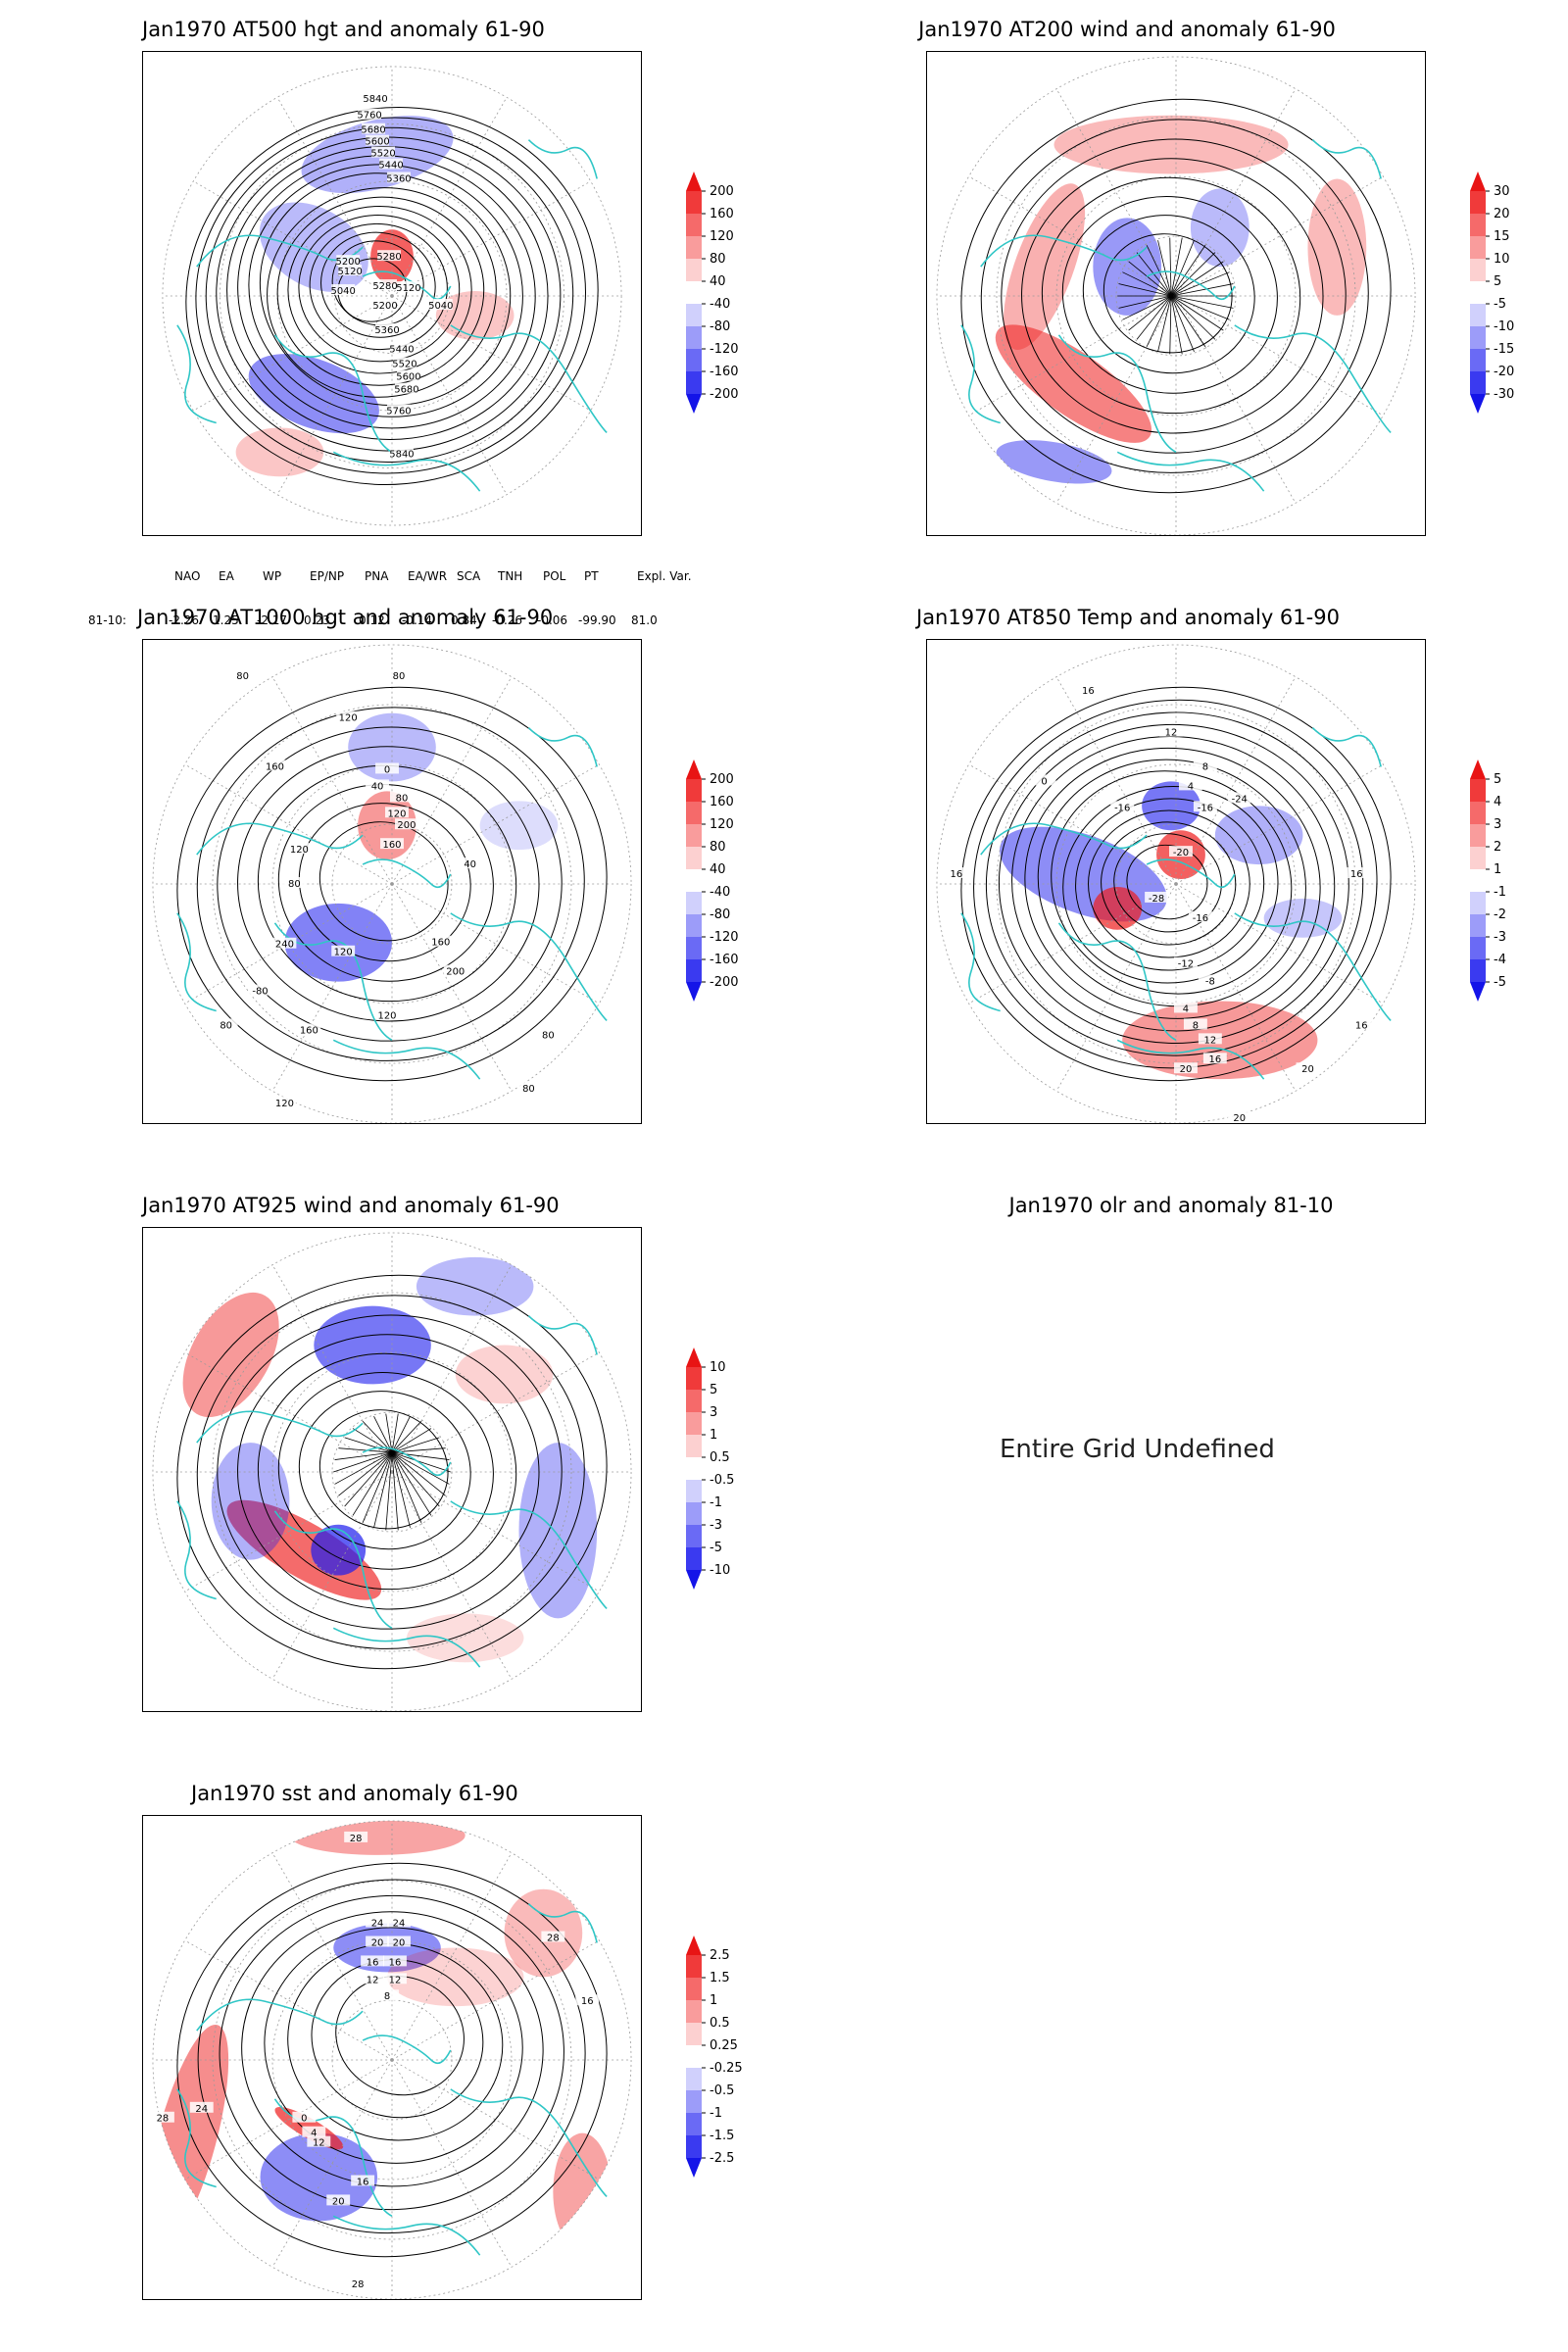 This screenshot has height=2352, width=1568. What do you see at coordinates (1492, 293) in the screenshot?
I see `colorbar-svg: 30 20 15 10 5 -5 -10 -15 -20 -30` at bounding box center [1492, 293].